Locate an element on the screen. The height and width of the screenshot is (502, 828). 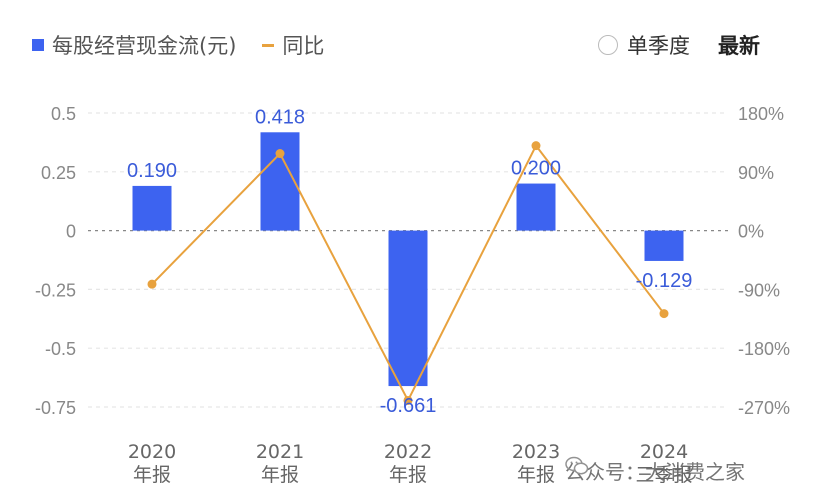
right-tick-label: 180% is located at coordinates (761, 114).